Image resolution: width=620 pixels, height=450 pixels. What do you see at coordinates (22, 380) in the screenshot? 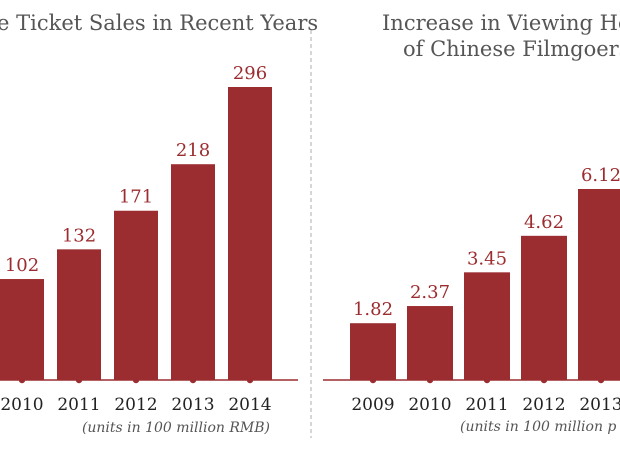
I see `left-tick-marker-2010` at bounding box center [22, 380].